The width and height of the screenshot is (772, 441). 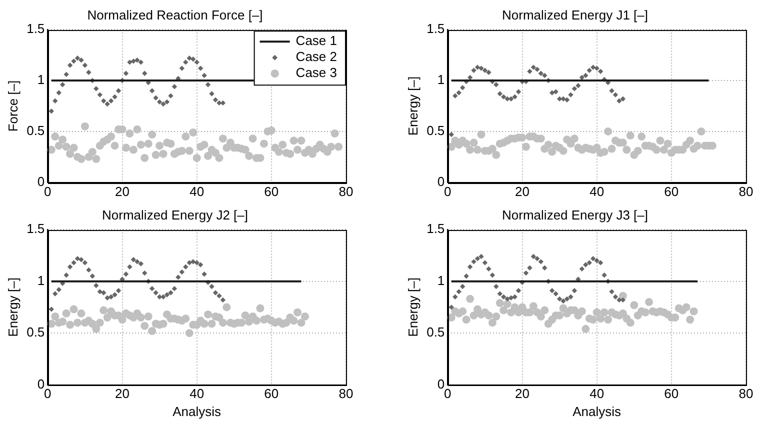 What do you see at coordinates (575, 214) in the screenshot?
I see `chart-title: Normalized Energy J3 [–]` at bounding box center [575, 214].